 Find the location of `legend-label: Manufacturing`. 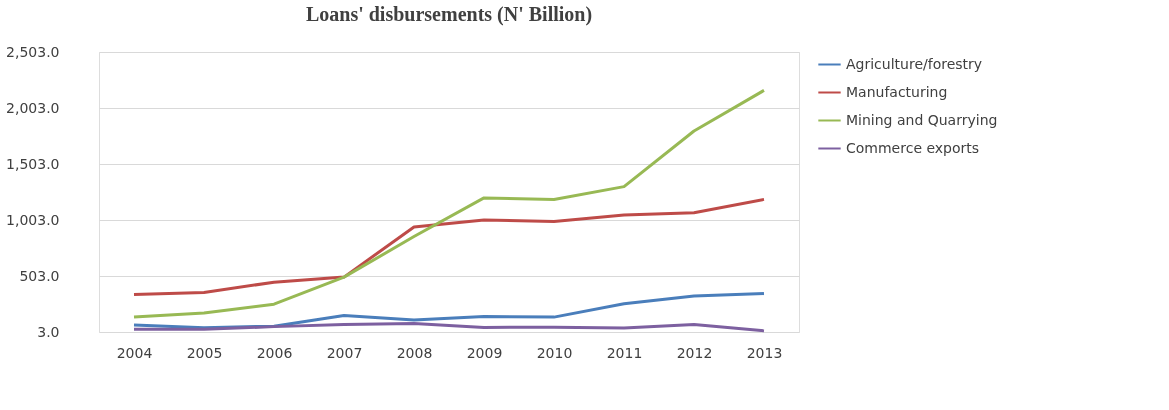

legend-label: Manufacturing is located at coordinates (897, 91).